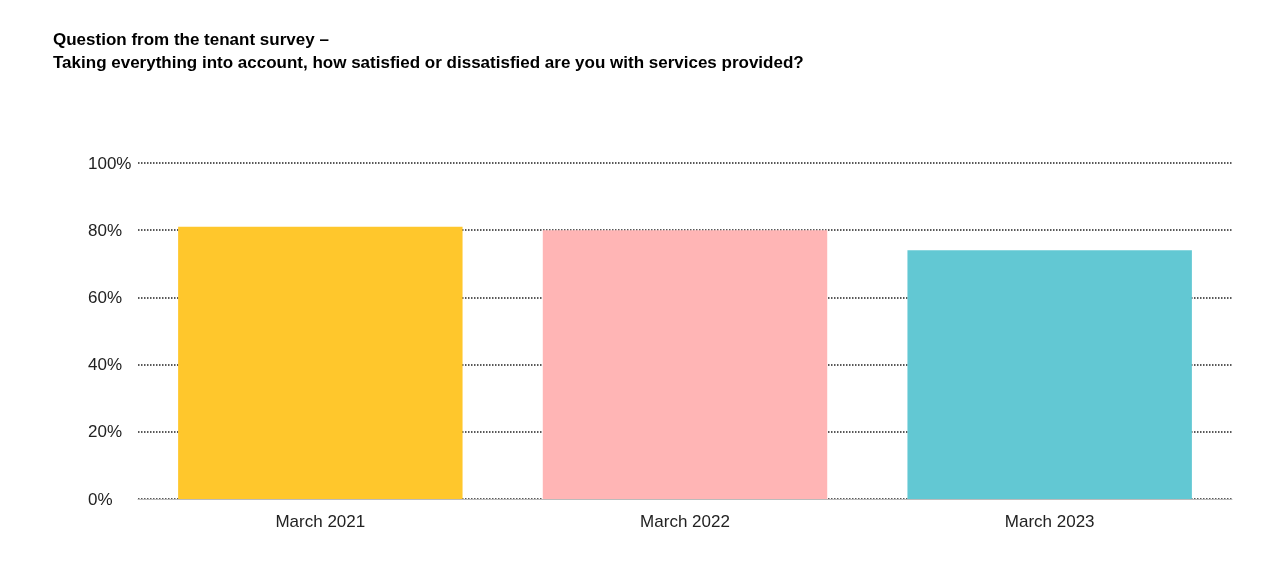 The height and width of the screenshot is (567, 1280). Describe the element at coordinates (428, 62) in the screenshot. I see `chart-subtitle: Taking everything into account, how satisfied or dissatisfied are you with services provided?` at that location.